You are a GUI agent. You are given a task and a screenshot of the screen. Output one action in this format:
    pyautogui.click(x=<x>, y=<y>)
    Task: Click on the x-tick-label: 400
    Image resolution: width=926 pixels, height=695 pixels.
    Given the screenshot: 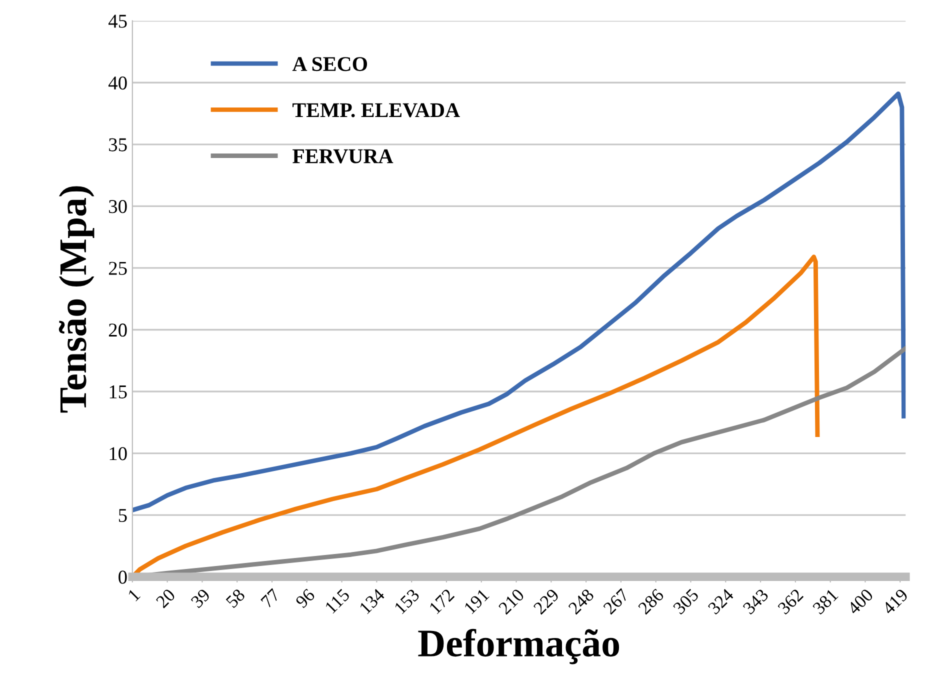 What is the action you would take?
    pyautogui.click(x=860, y=602)
    